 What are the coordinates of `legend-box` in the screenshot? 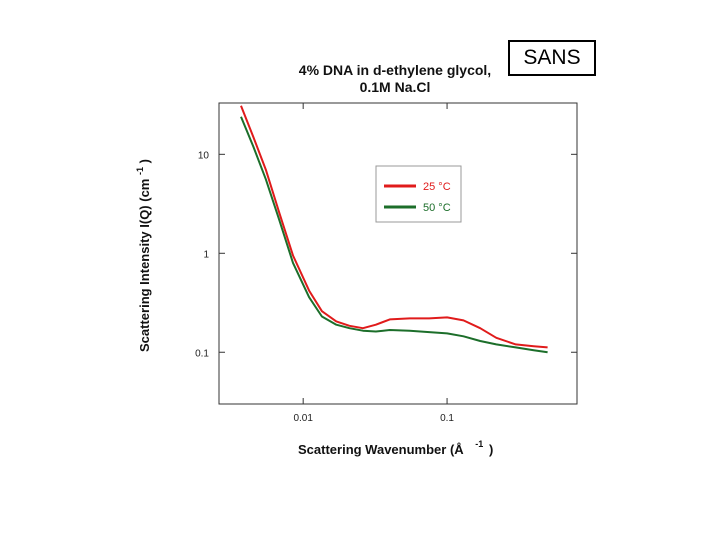 It's located at (418, 194).